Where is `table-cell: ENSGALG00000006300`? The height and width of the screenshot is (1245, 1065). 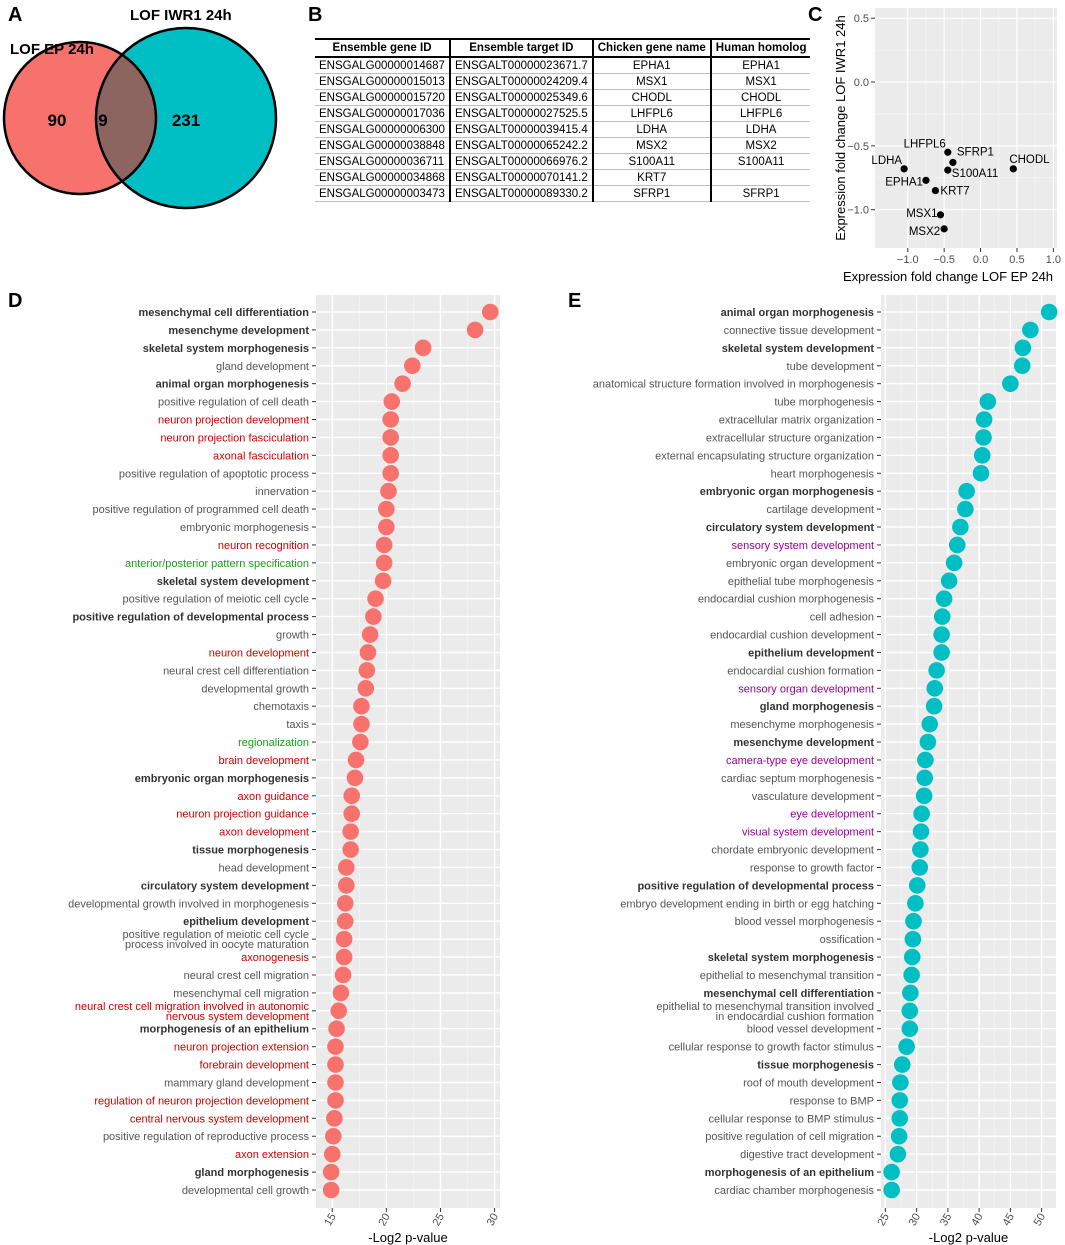
table-cell: ENSGALG00000006300 is located at coordinates (382, 129).